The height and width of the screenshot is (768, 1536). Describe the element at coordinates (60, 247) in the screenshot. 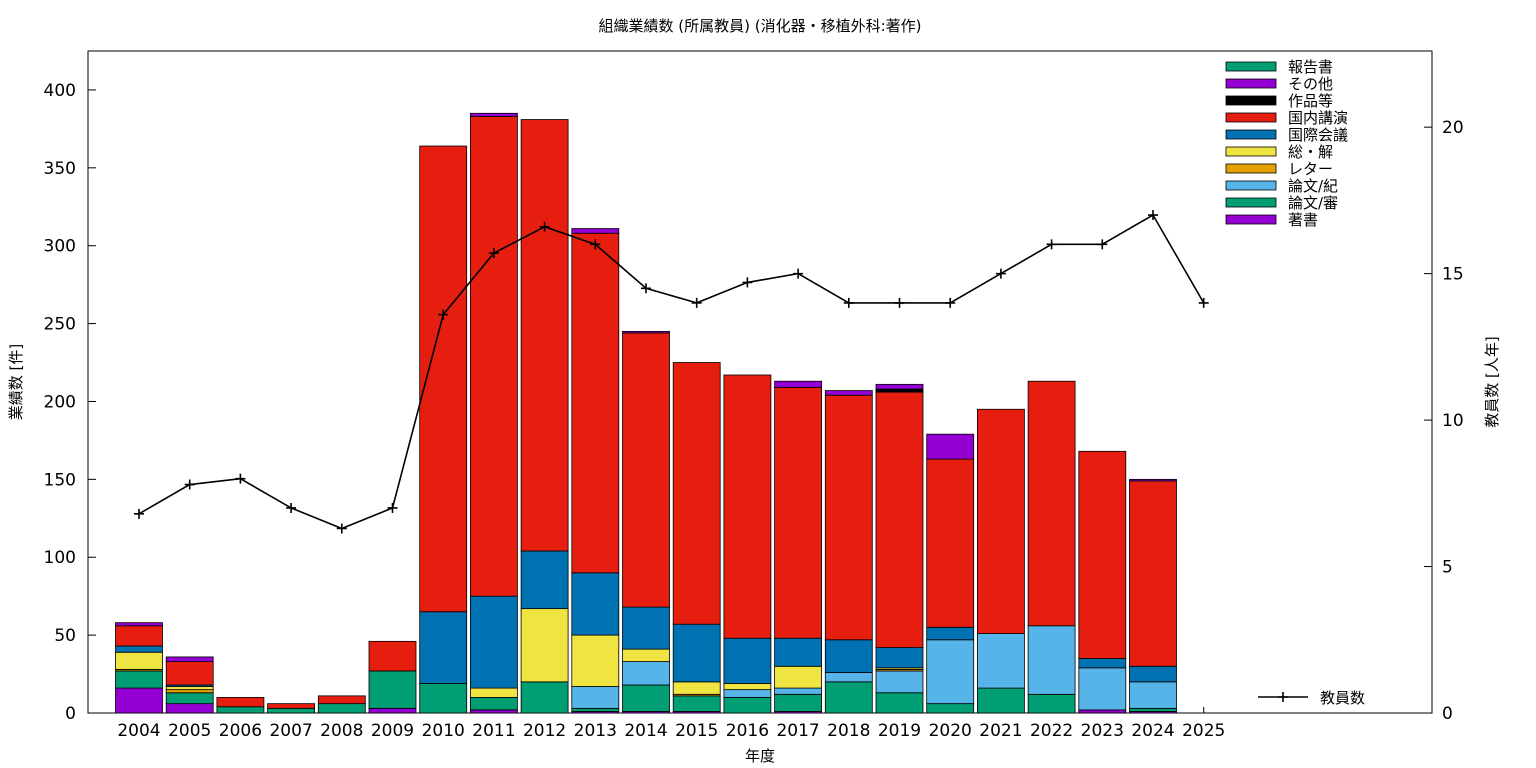

I see `y-tick-label: 300` at that location.